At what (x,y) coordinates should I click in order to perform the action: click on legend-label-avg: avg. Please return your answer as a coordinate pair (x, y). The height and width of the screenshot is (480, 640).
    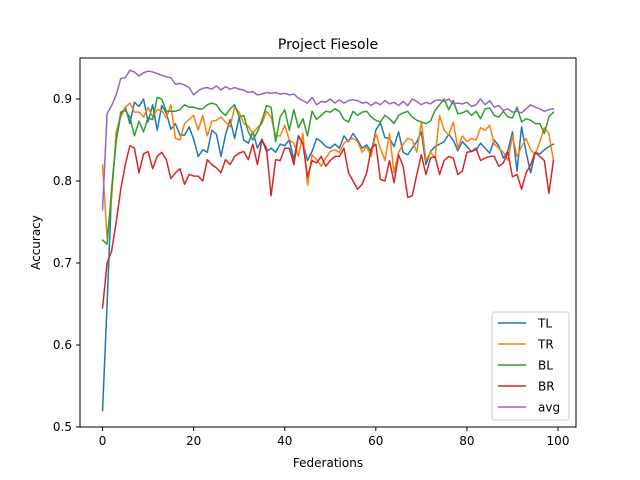
    Looking at the image, I should click on (549, 408).